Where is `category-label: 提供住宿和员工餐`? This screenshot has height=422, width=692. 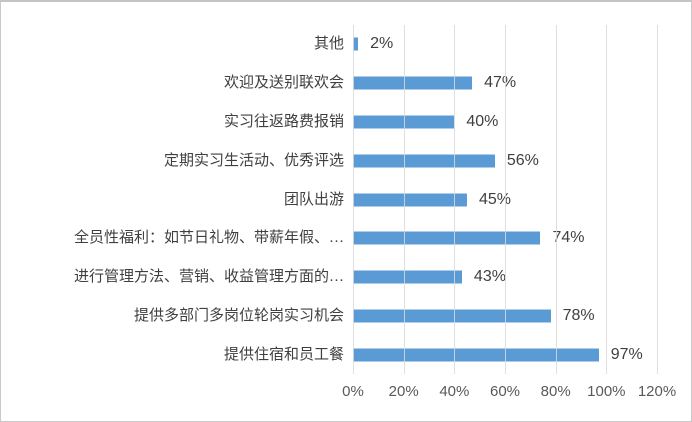 category-label: 提供住宿和员工餐 is located at coordinates (283, 354).